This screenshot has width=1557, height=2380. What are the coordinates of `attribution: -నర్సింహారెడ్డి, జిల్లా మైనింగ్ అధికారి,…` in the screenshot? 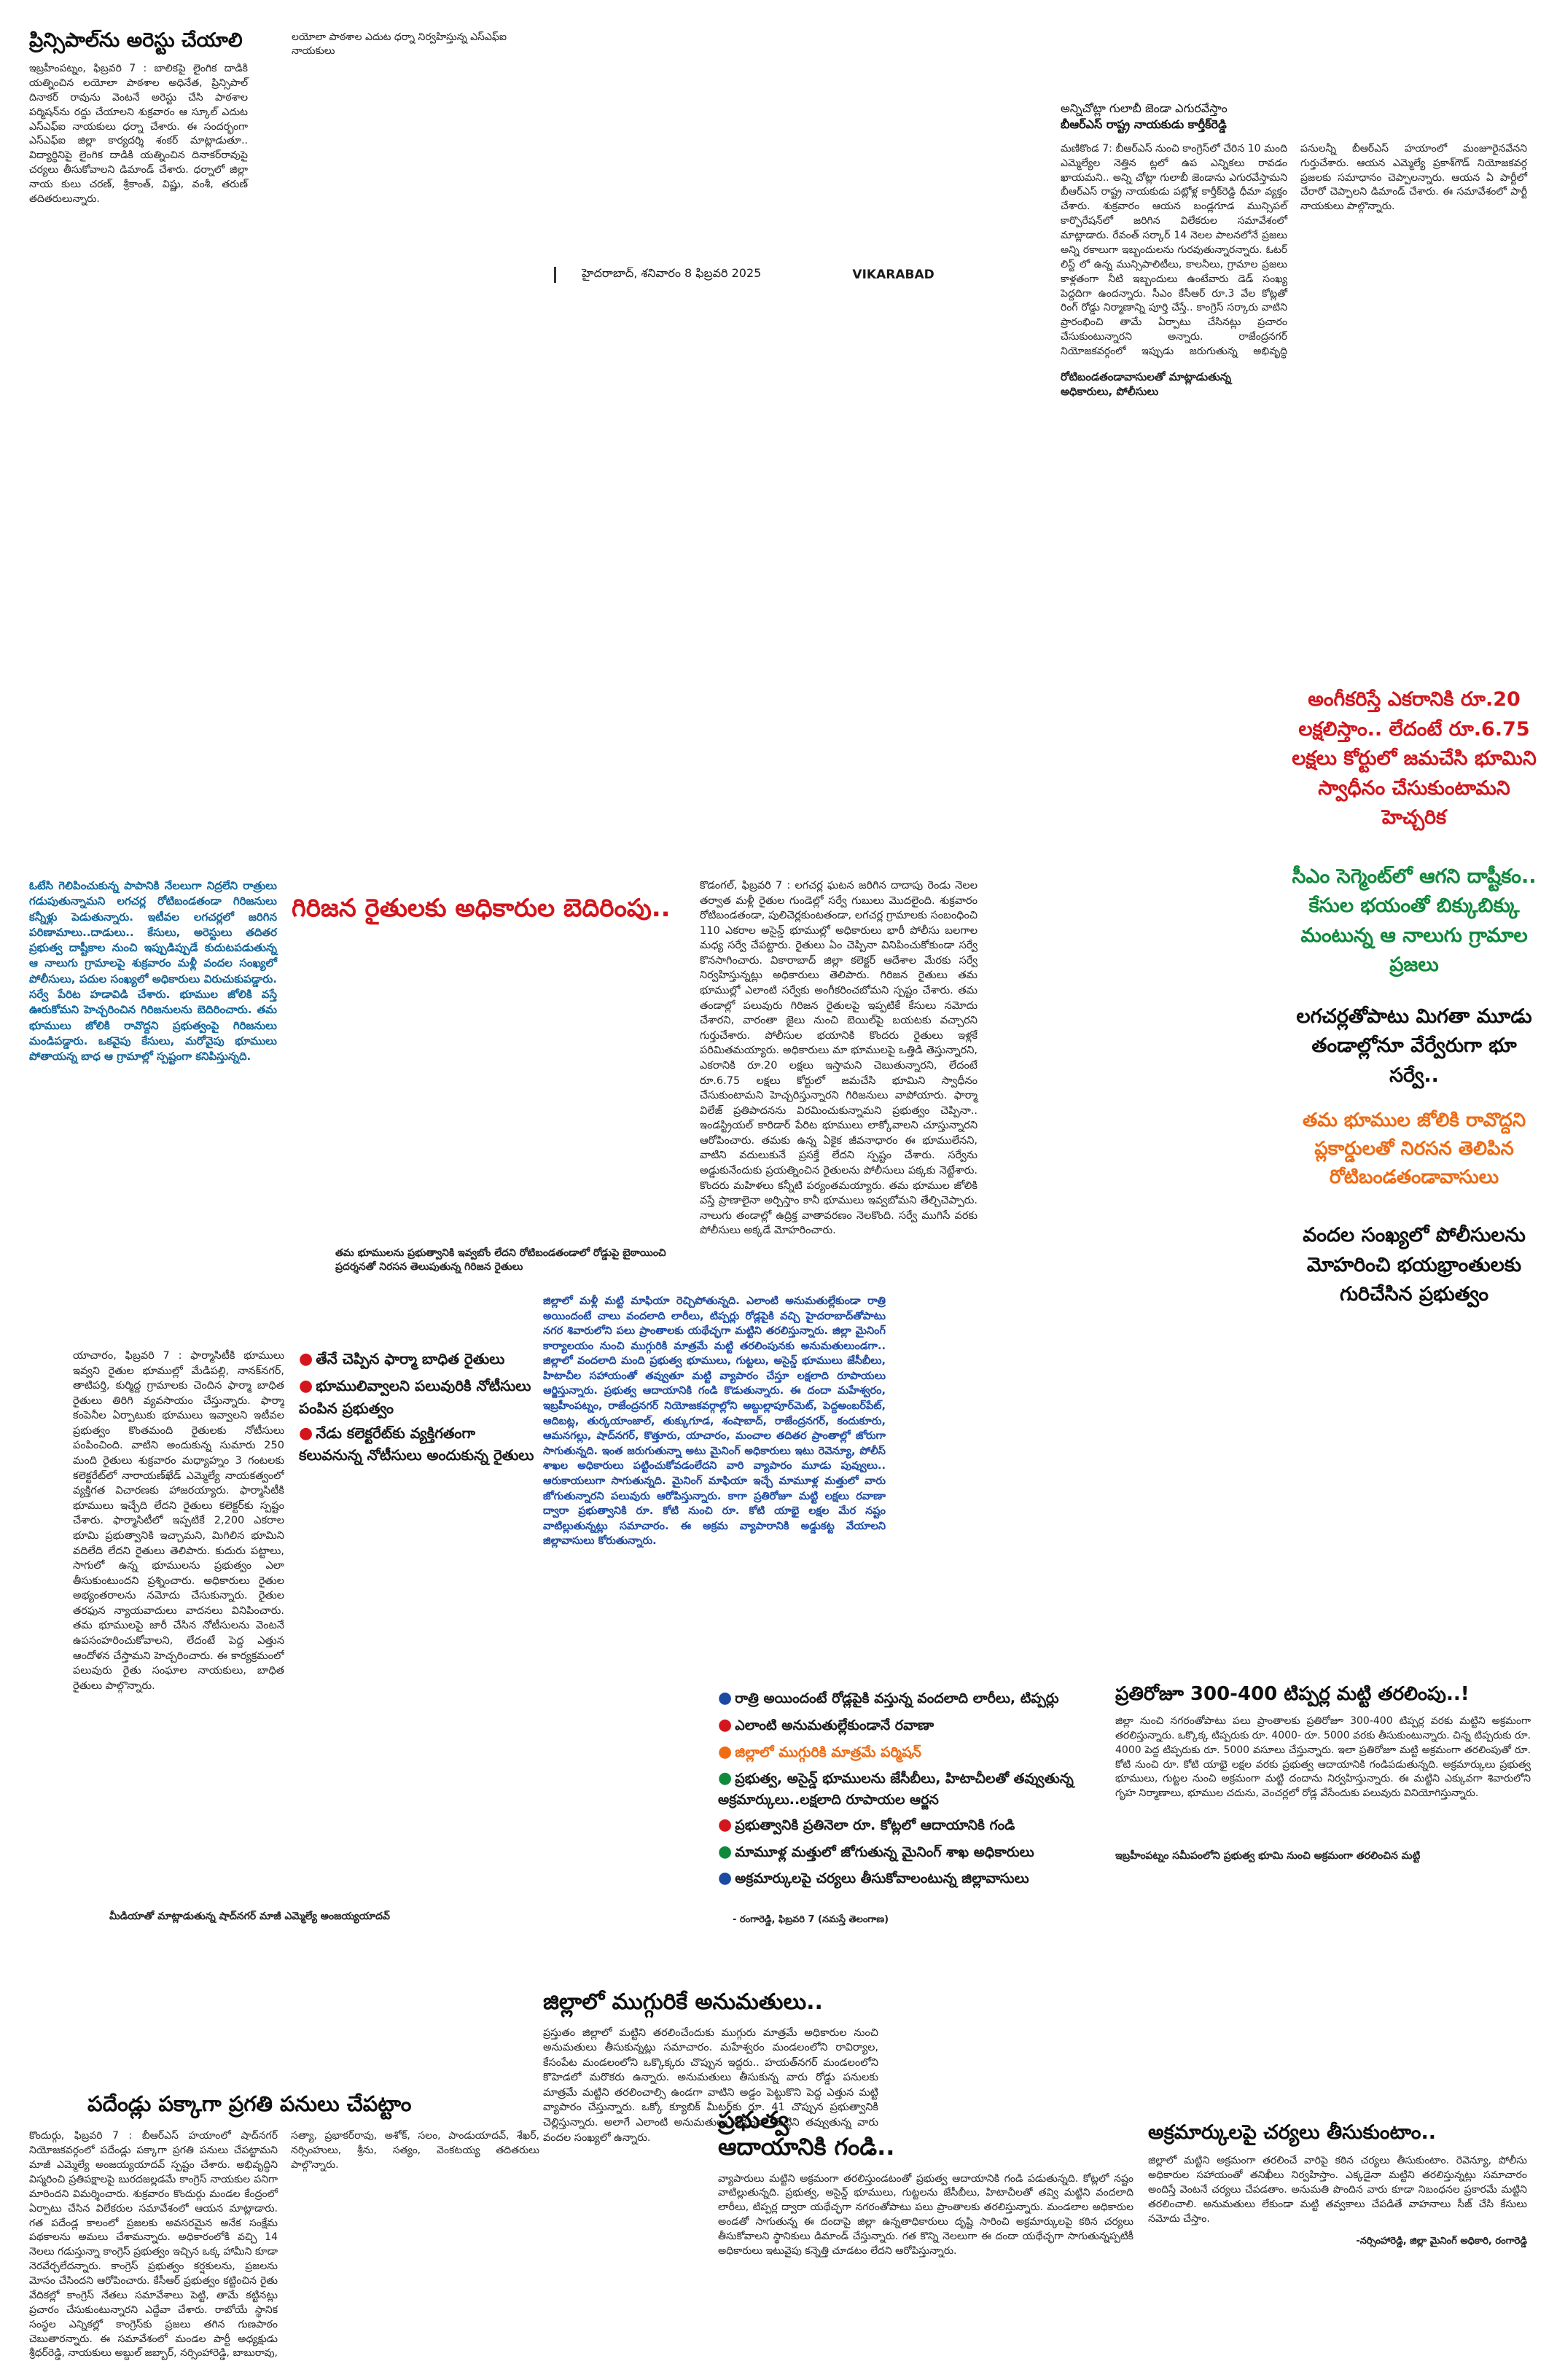 It's located at (1441, 2241).